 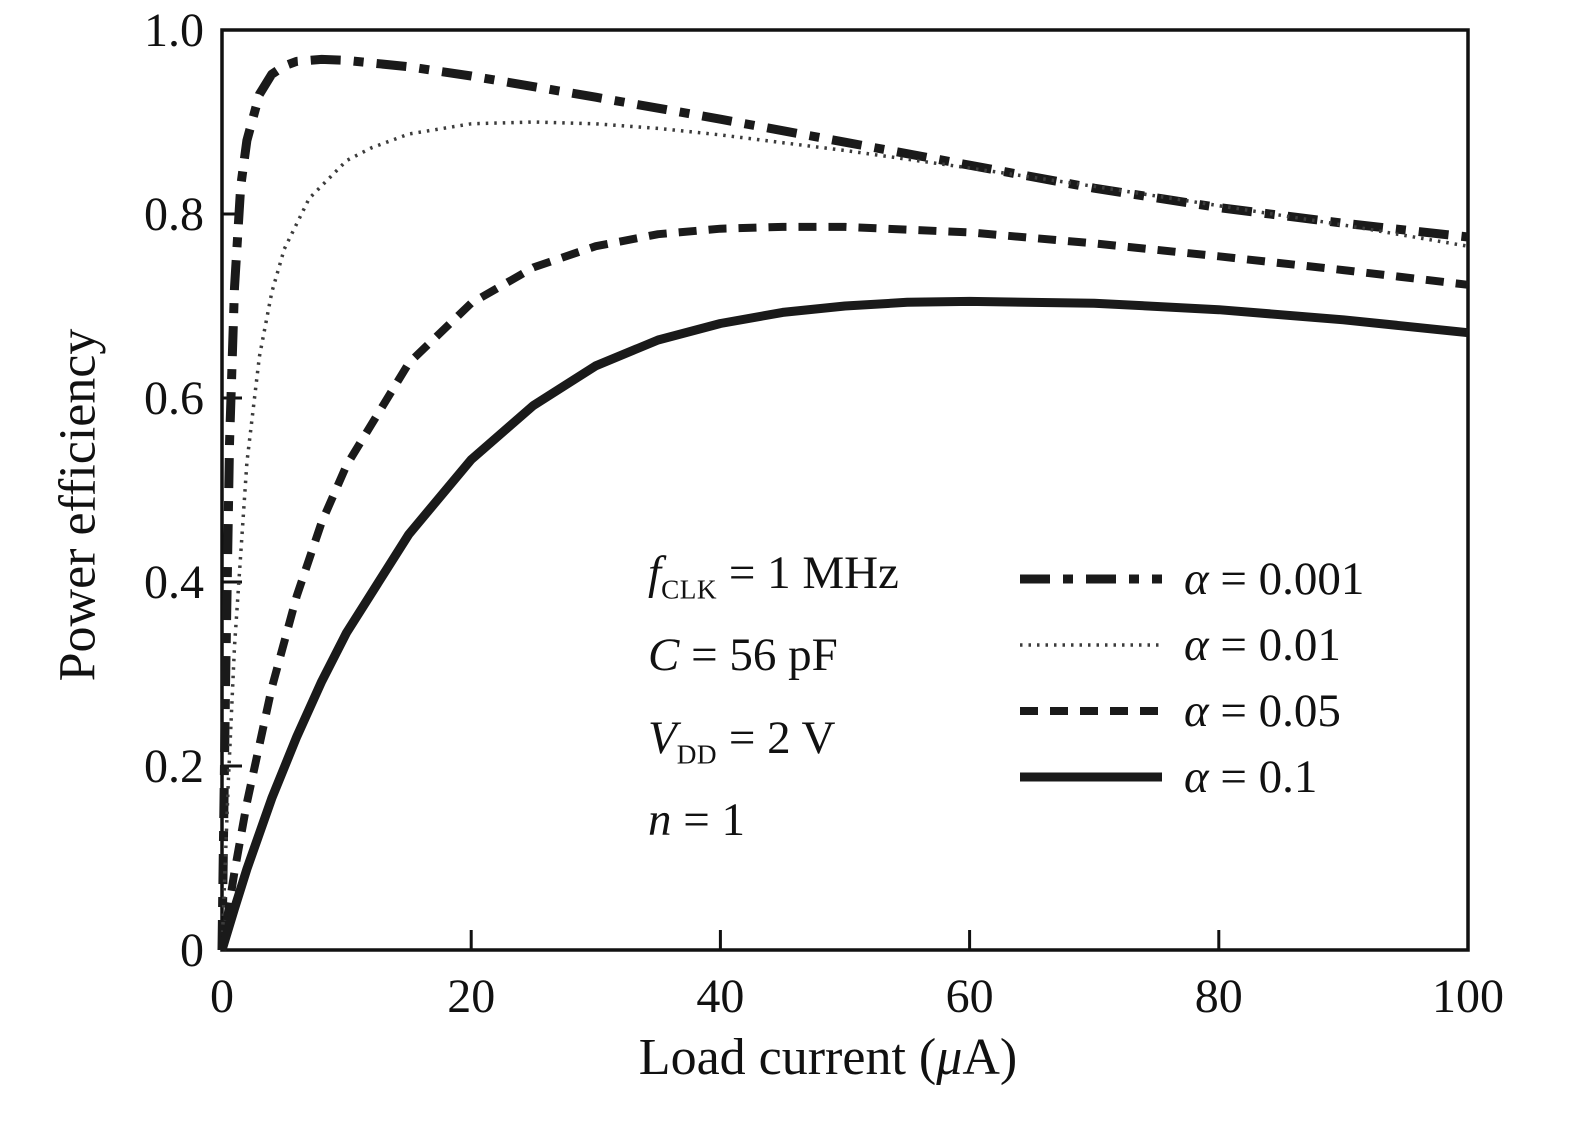 I want to click on legend-line-sample-dashed, so click(x=1091, y=711).